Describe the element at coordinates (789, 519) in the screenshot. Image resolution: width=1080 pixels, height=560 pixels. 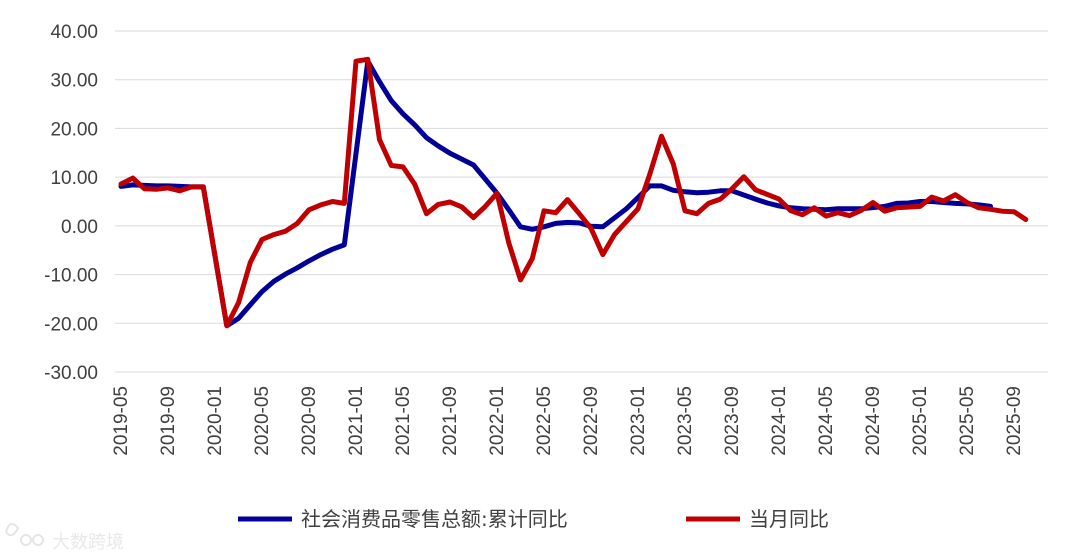
I see `legend-label-monthly: 当月同比` at that location.